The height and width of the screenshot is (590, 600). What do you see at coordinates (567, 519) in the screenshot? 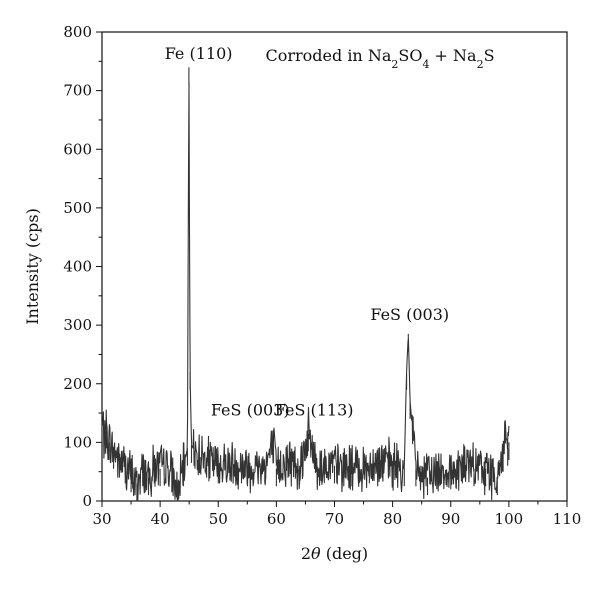
I see `x-tick-label: 110` at bounding box center [567, 519].